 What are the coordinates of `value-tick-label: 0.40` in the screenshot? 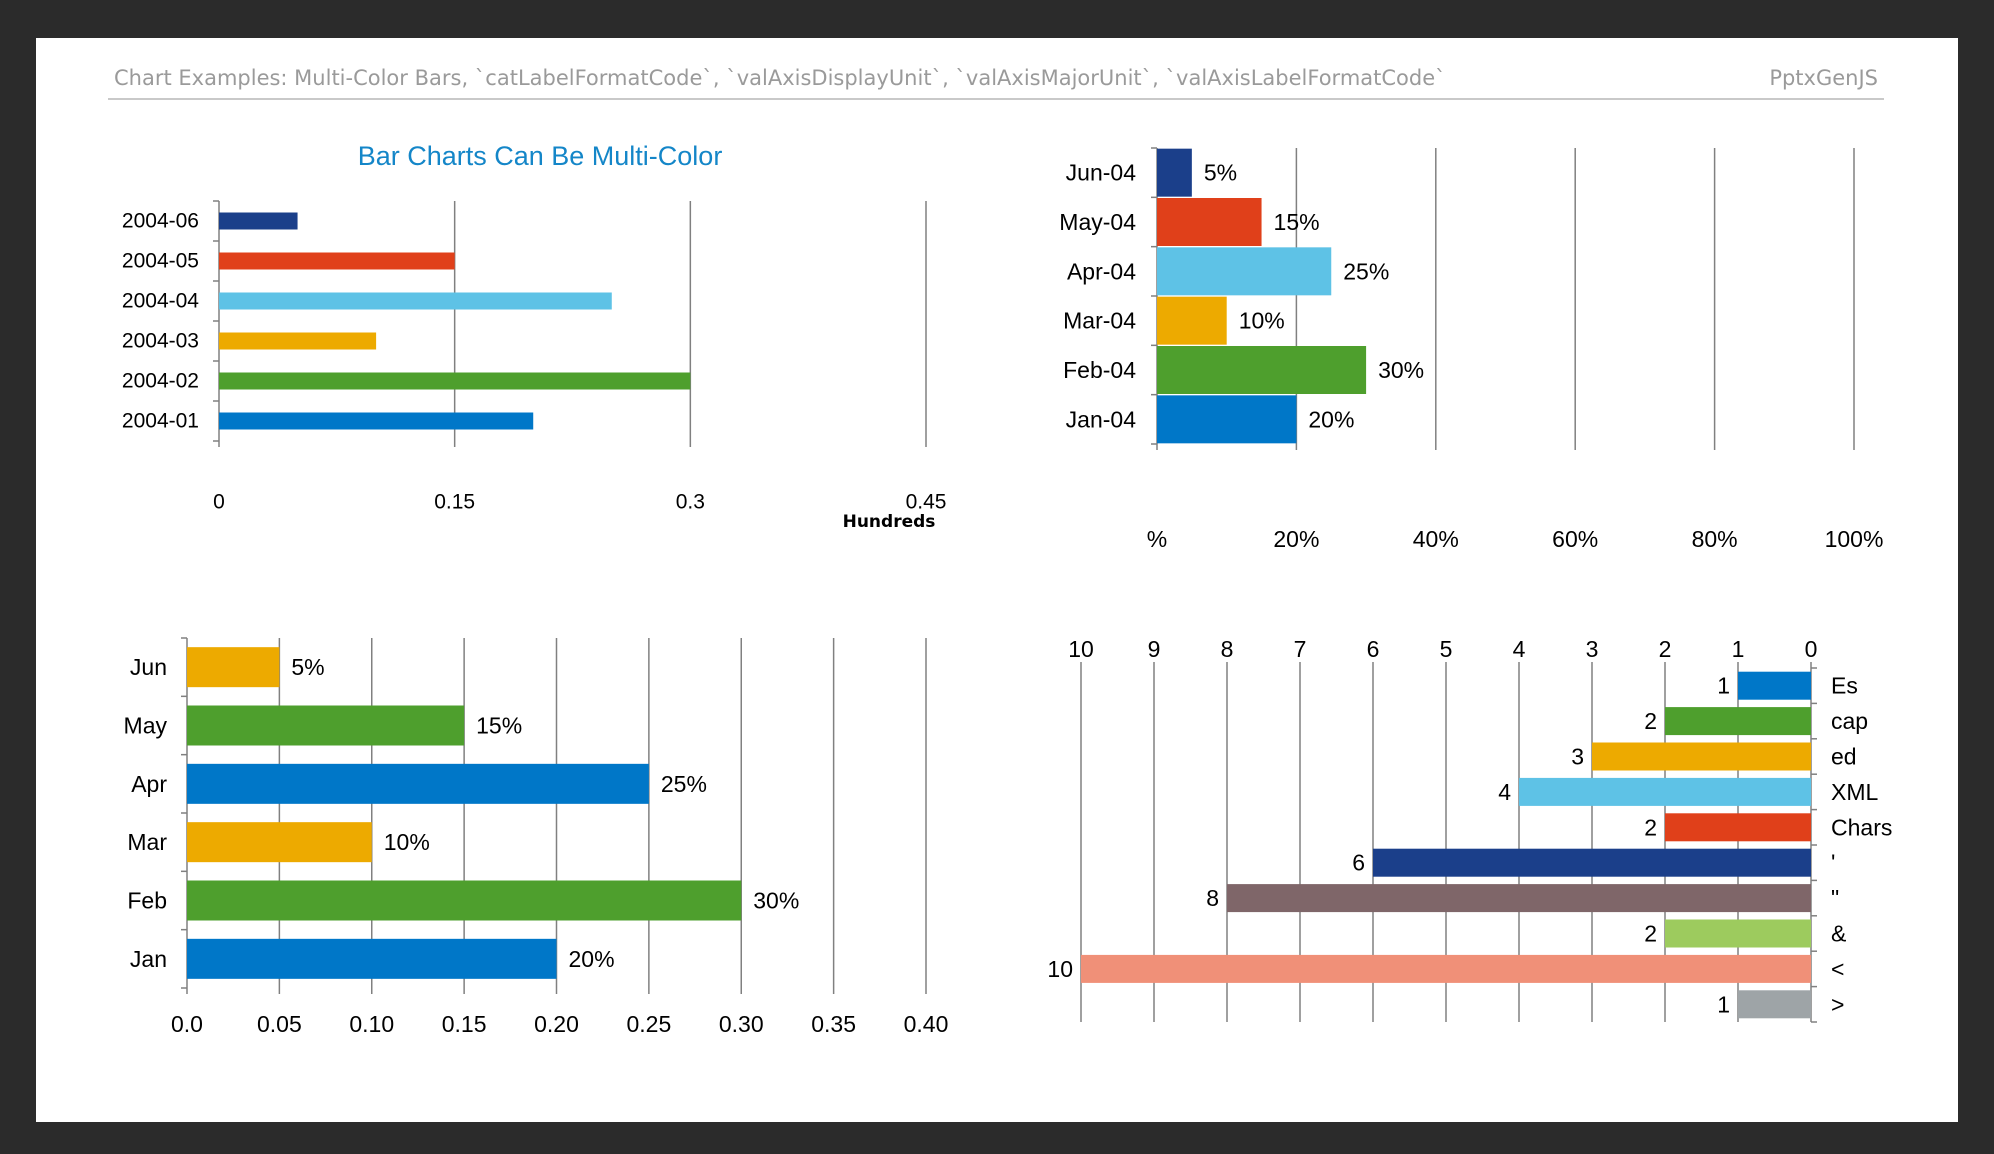 It's located at (926, 1024).